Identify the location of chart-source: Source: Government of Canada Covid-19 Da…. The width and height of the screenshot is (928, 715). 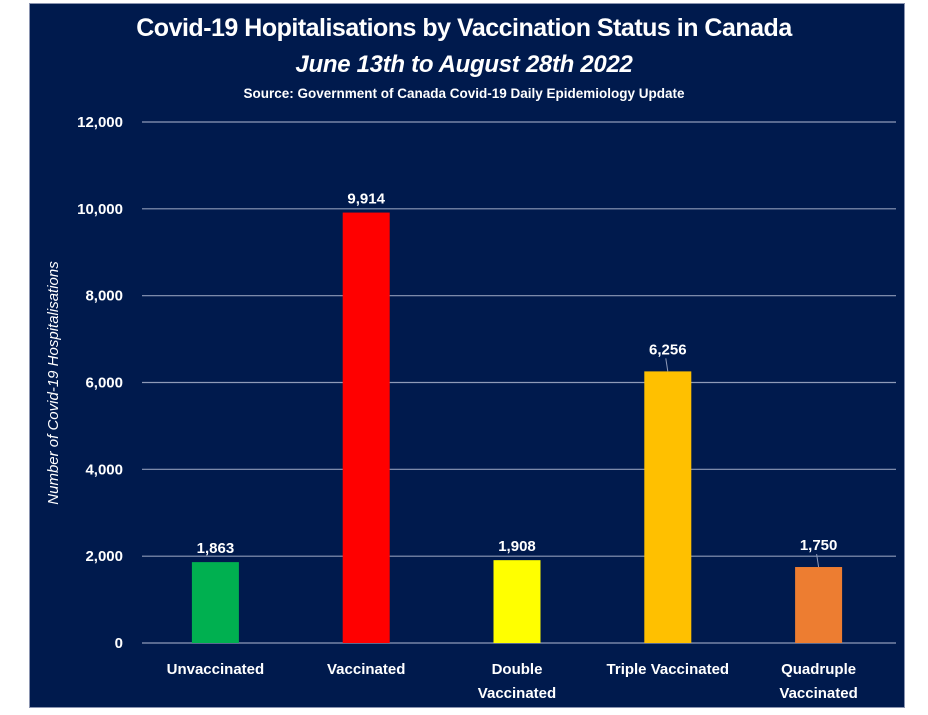
(464, 93).